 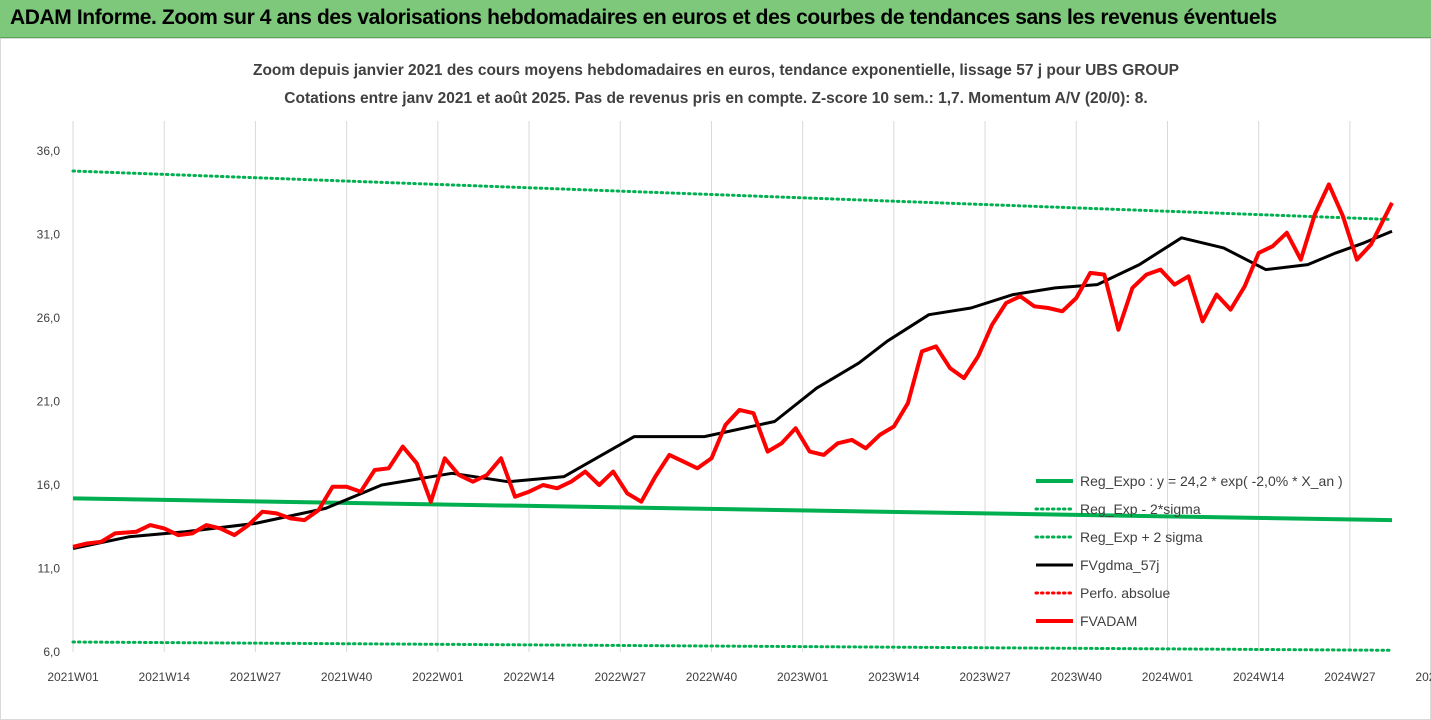 I want to click on legend-label-fvgdma-57j: FVgdma_57j, so click(x=1119, y=565).